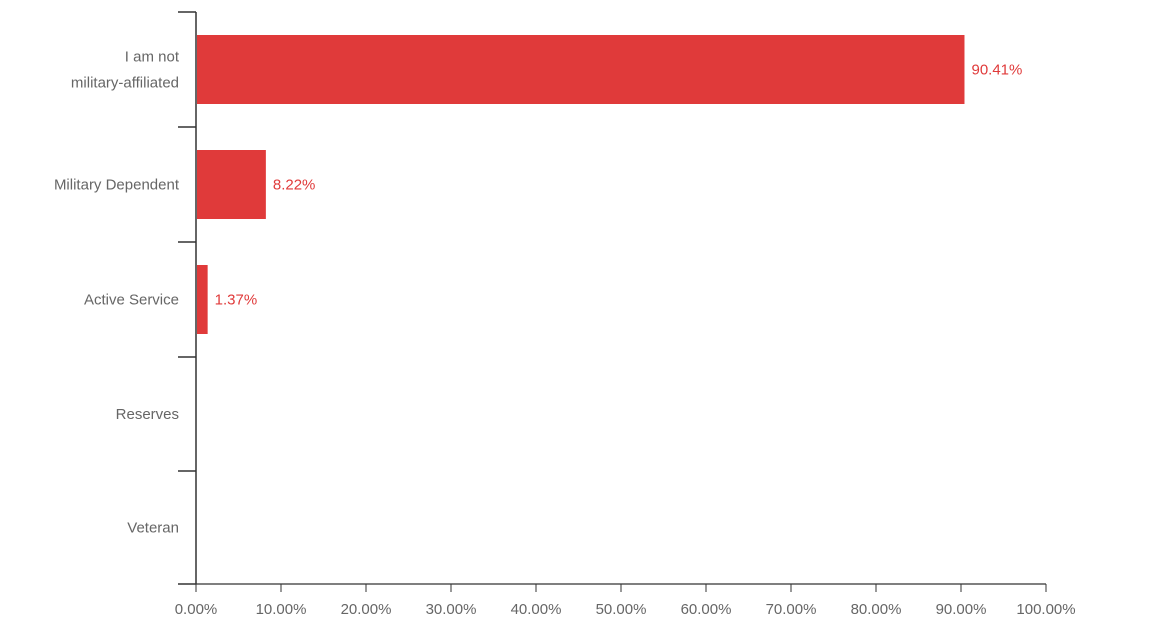  Describe the element at coordinates (366, 609) in the screenshot. I see `x-tick-label: 20.00%` at that location.